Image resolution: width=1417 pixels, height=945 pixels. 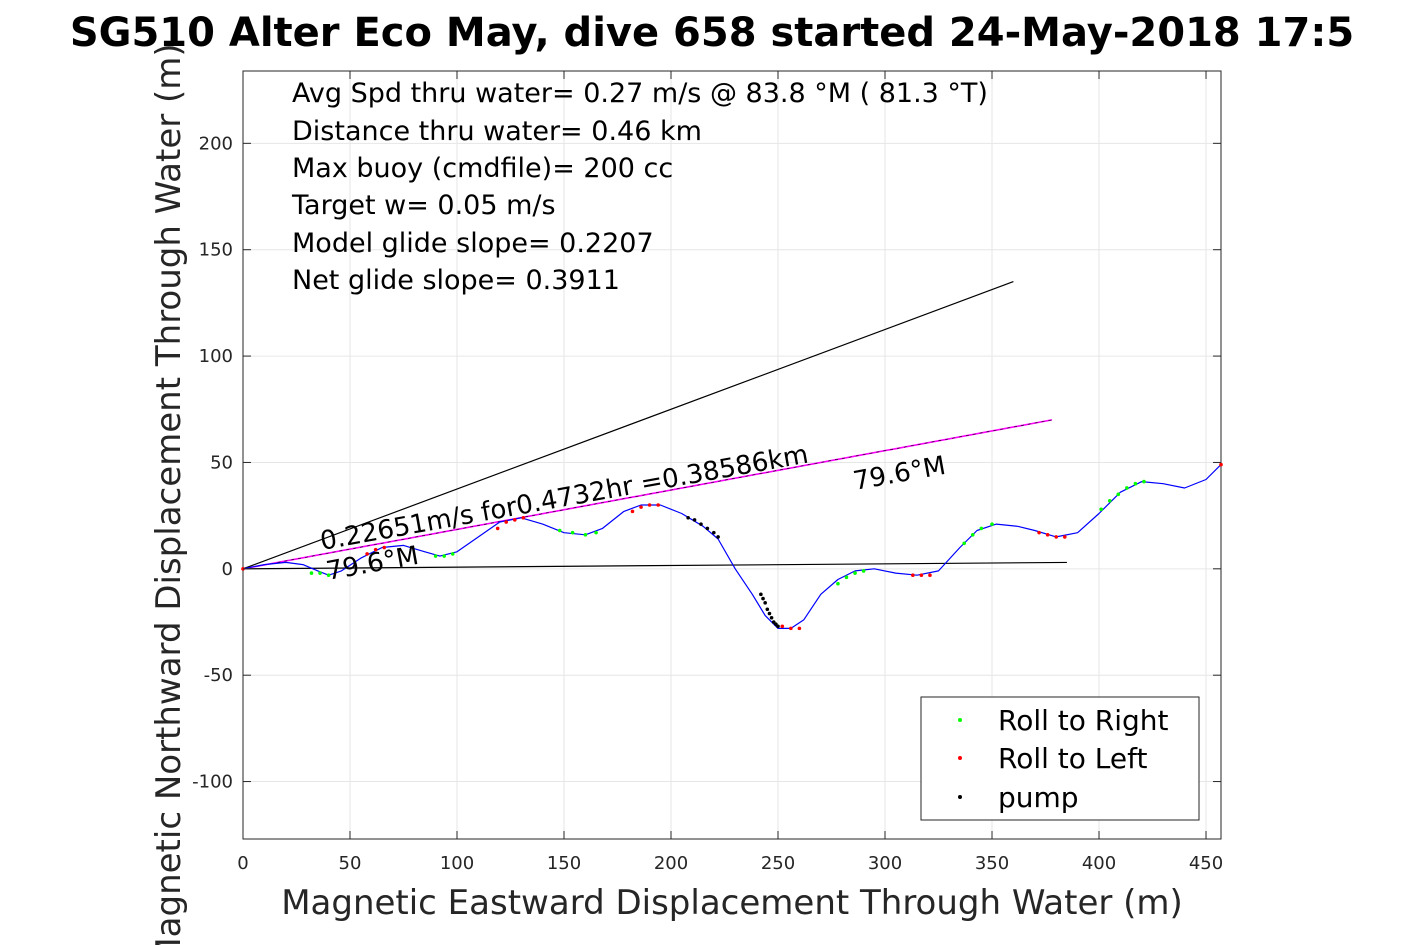 I want to click on stat-model-slope: Model glide slope= 0.2207, so click(x=473, y=243).